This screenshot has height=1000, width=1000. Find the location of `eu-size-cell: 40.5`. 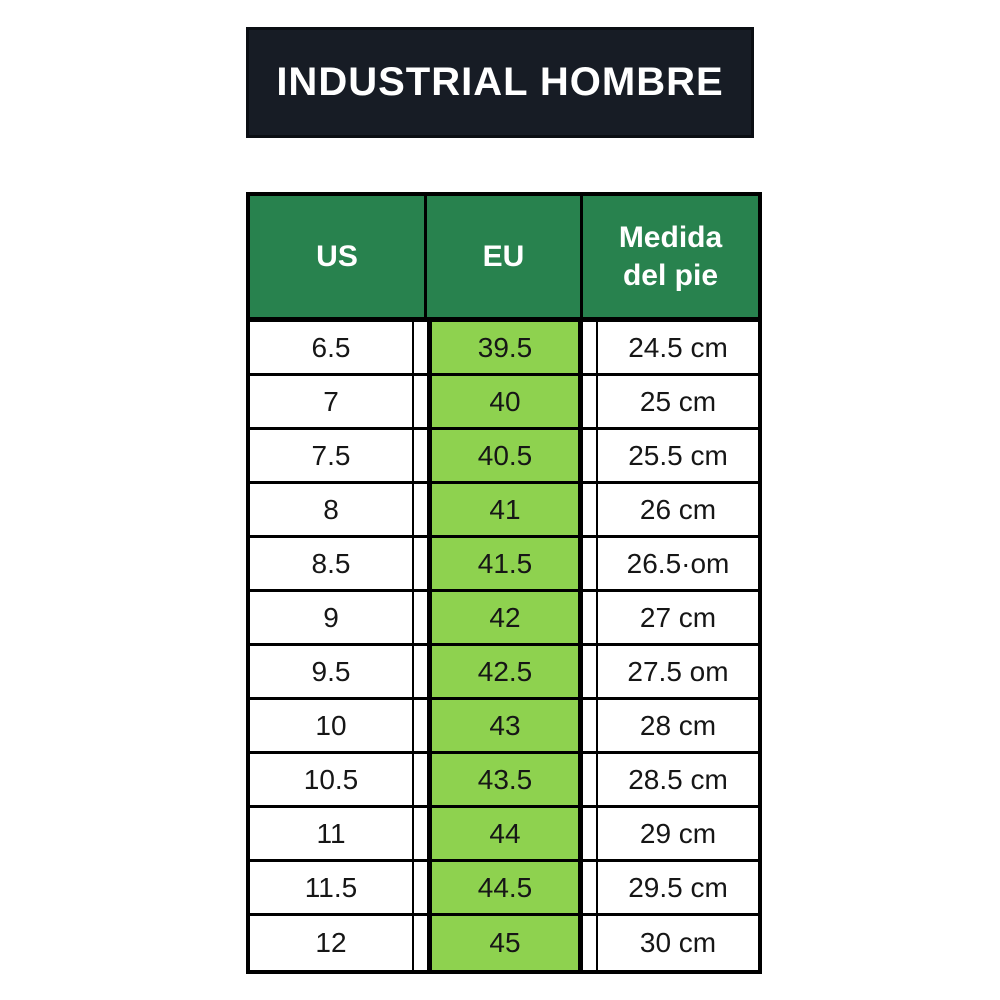

eu-size-cell: 40.5 is located at coordinates (505, 457).